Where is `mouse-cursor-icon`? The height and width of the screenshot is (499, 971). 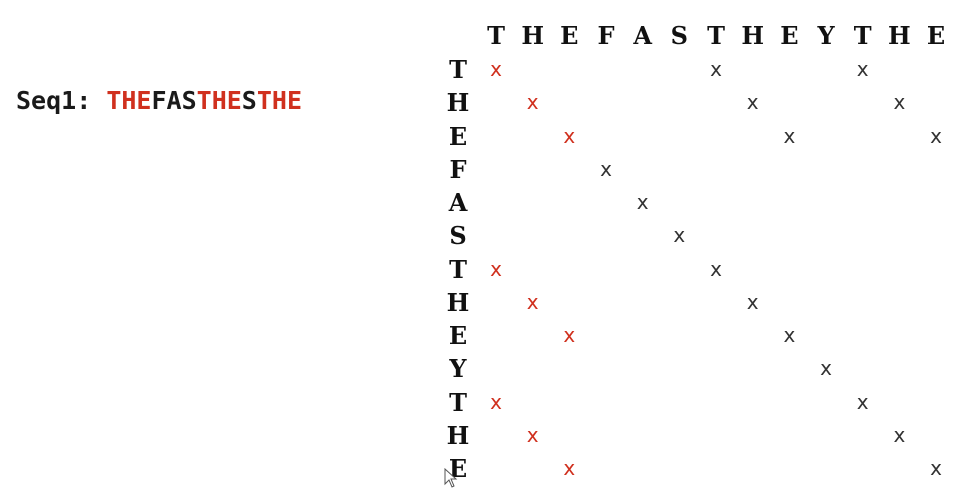 mouse-cursor-icon is located at coordinates (451, 478).